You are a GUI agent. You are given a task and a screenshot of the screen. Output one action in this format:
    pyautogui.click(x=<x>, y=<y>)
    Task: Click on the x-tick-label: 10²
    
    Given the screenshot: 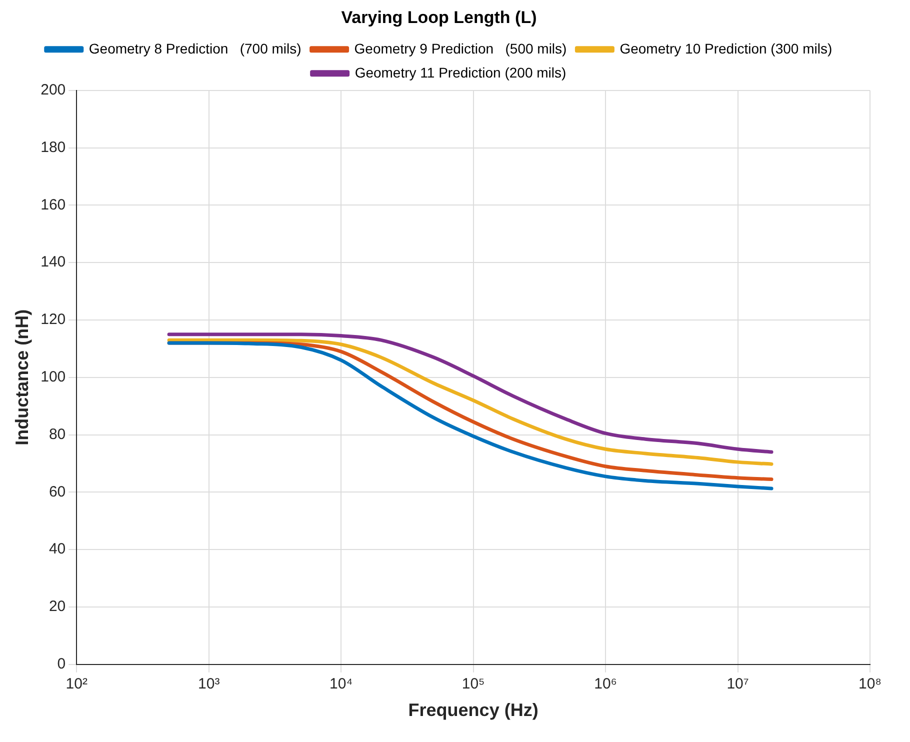 What is the action you would take?
    pyautogui.click(x=77, y=684)
    